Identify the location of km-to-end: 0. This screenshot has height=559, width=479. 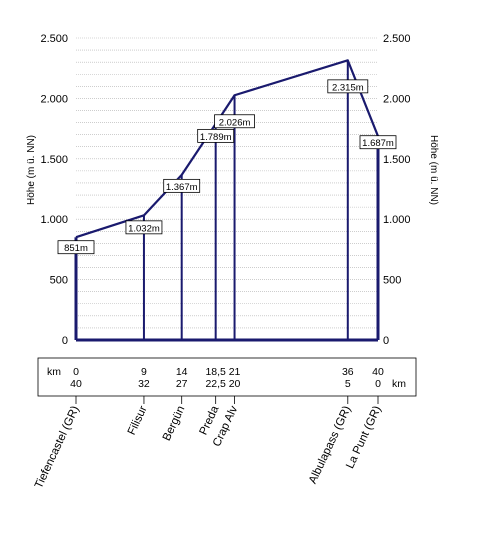
(378, 384).